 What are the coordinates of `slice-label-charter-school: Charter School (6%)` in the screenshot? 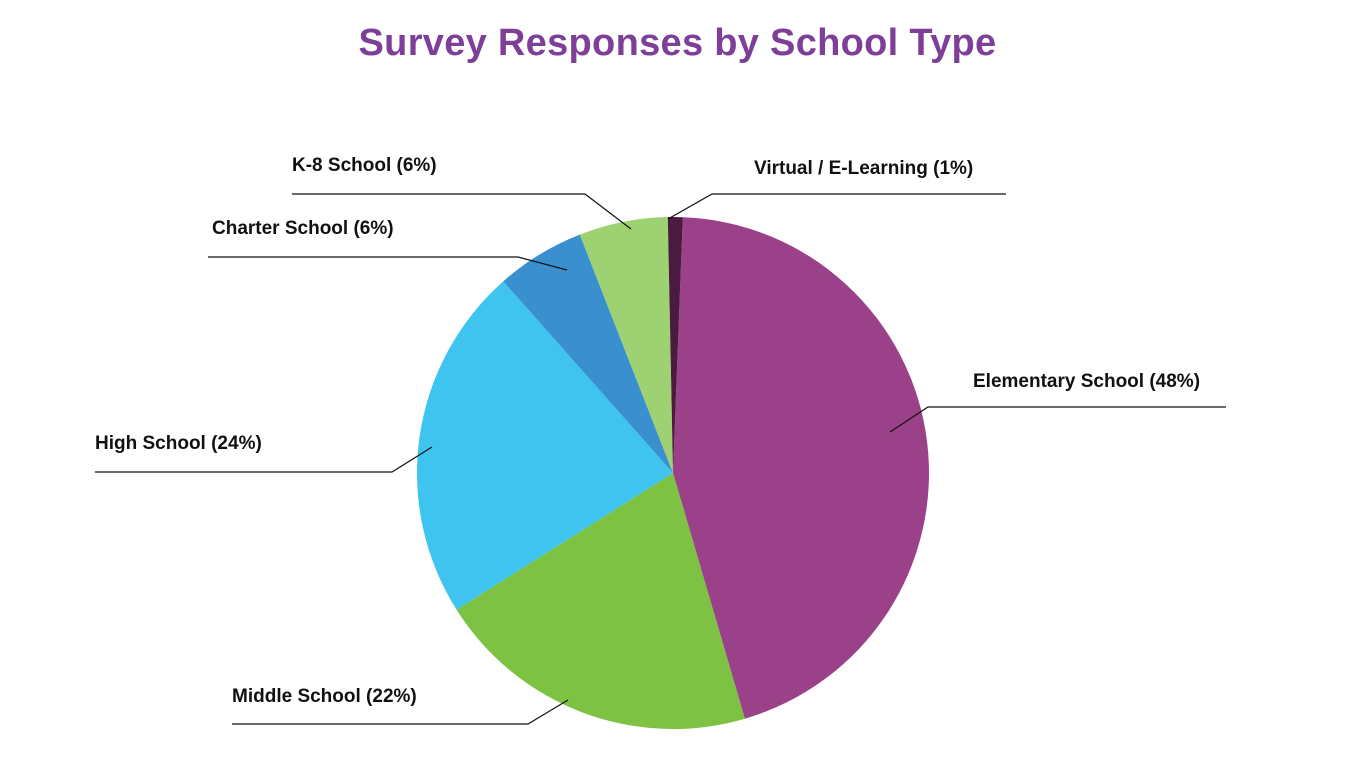 It's located at (303, 228).